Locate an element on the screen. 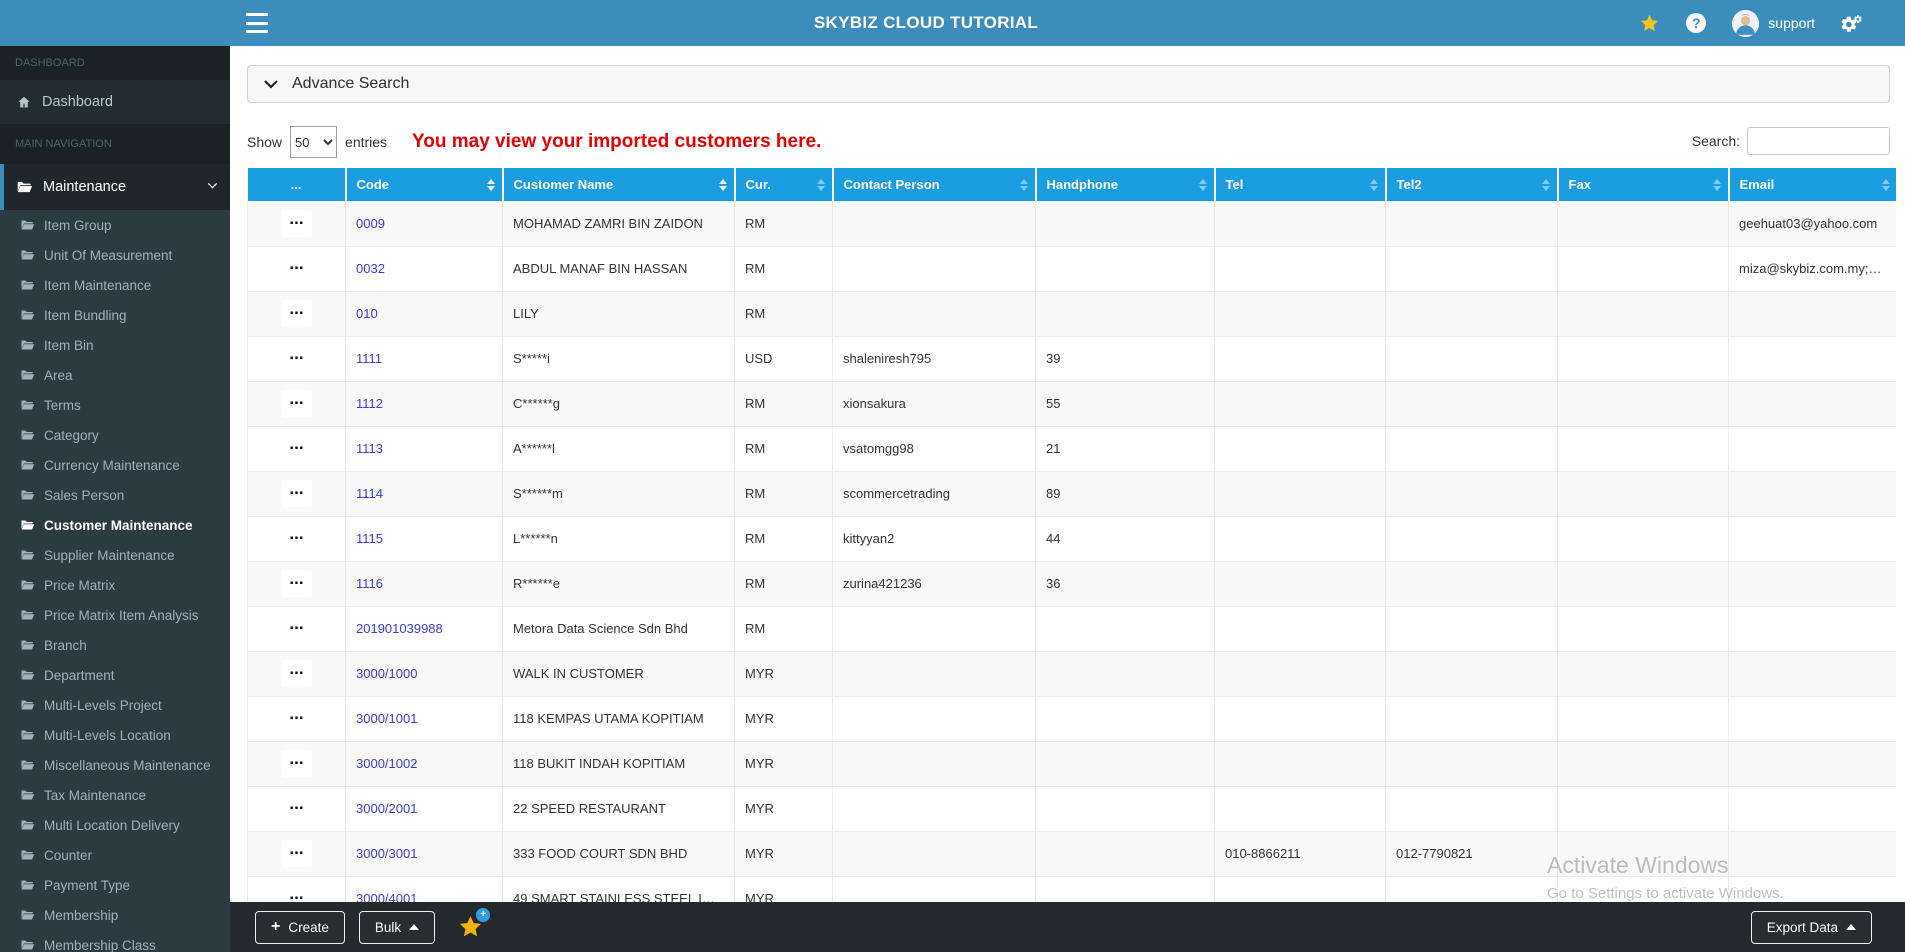  bulk-button: Bulk is located at coordinates (397, 927).